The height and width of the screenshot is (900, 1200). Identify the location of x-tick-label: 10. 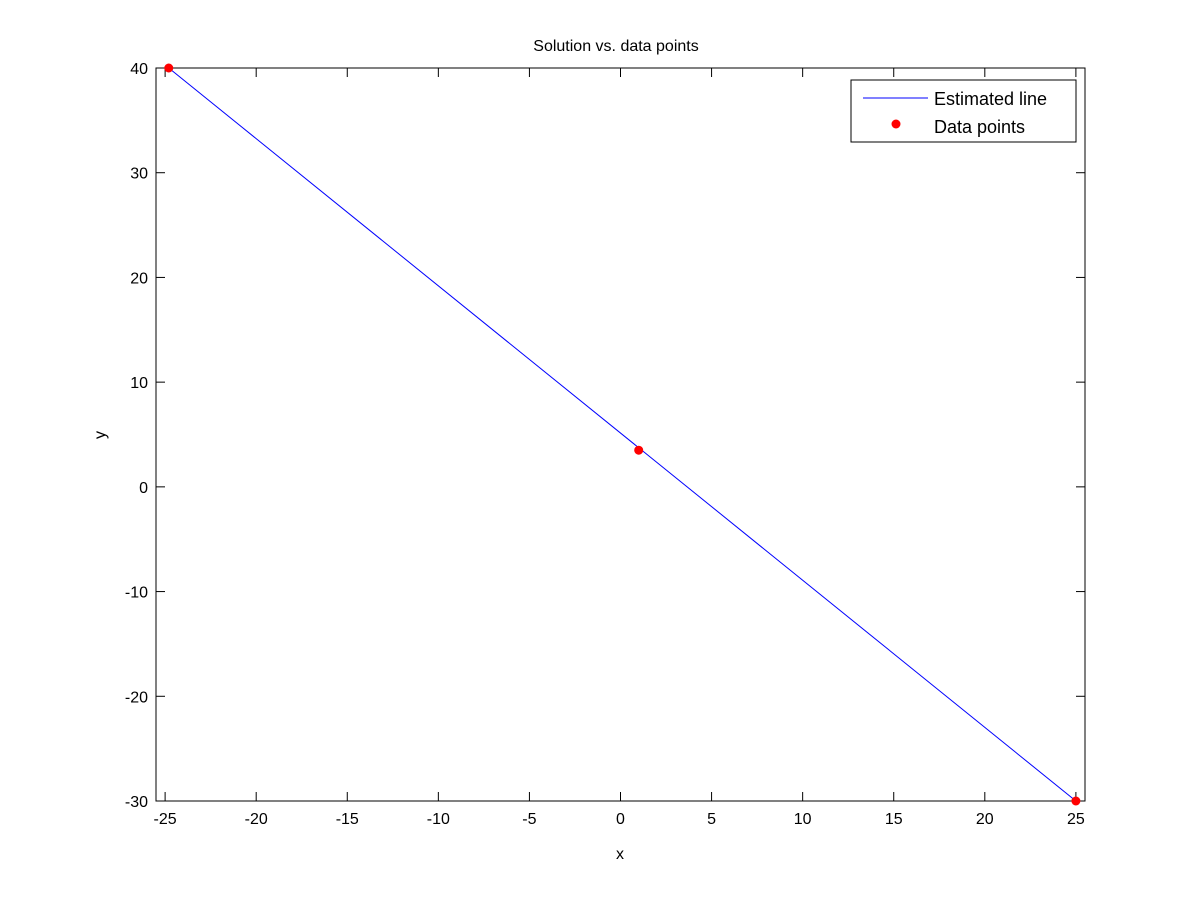
(803, 819).